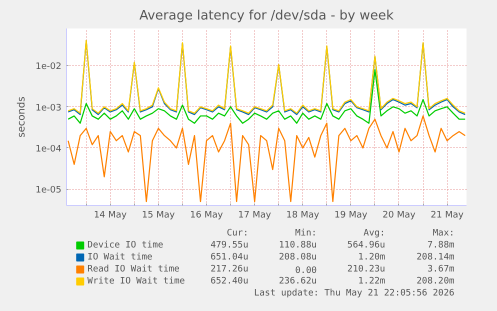 The width and height of the screenshot is (497, 311). Describe the element at coordinates (49, 149) in the screenshot. I see `y-tick-label: 1e-04` at that location.